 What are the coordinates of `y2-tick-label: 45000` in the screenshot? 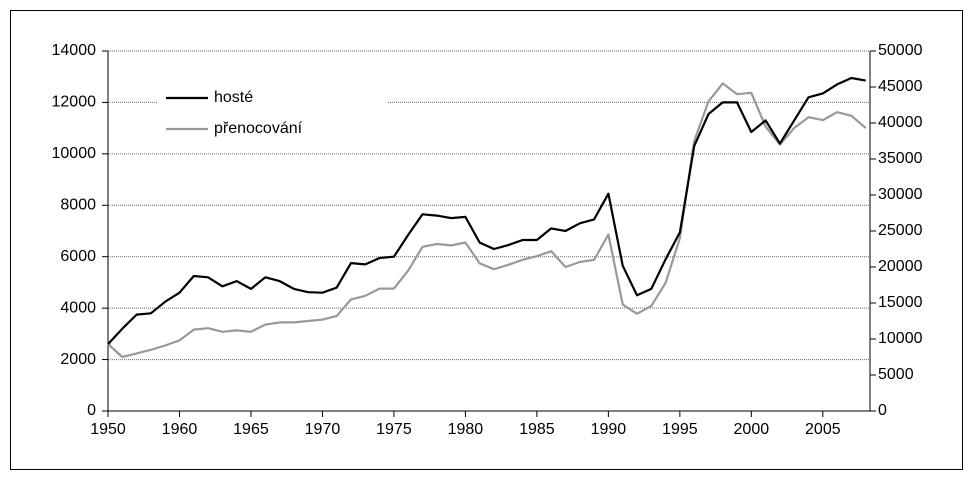 It's located at (900, 86).